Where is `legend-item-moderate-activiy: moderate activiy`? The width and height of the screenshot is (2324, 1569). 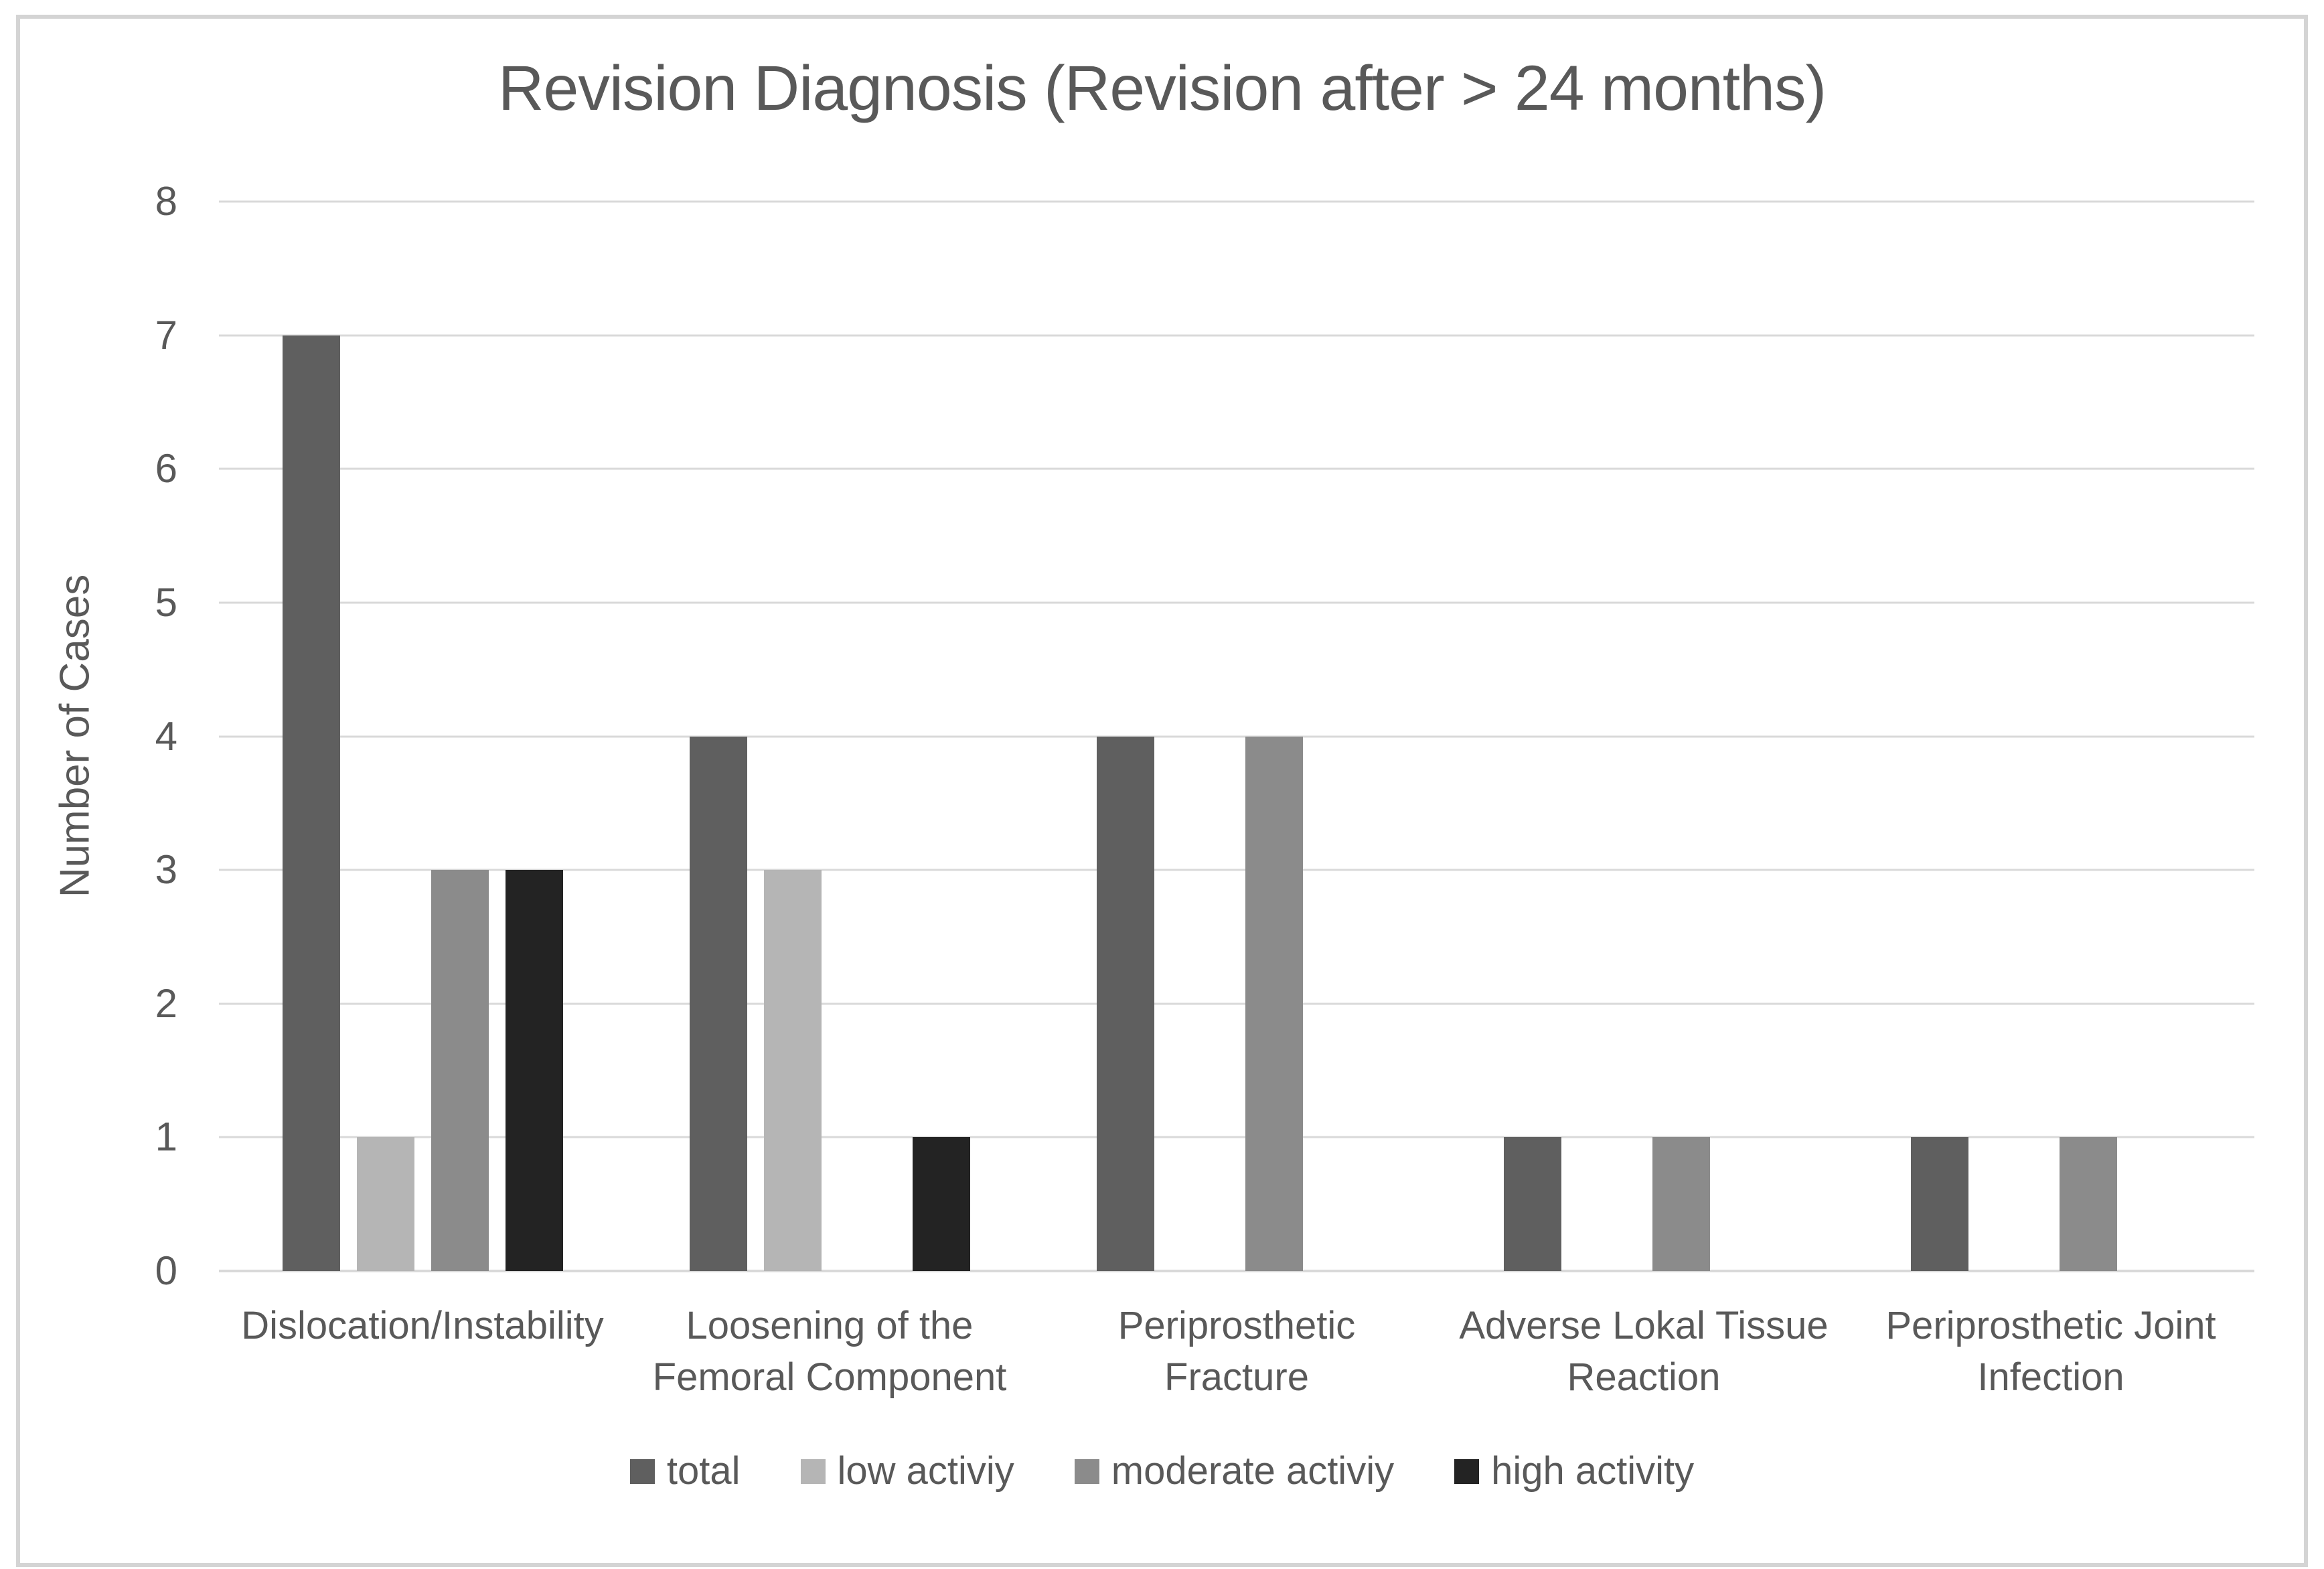
legend-item-moderate-activiy: moderate activiy is located at coordinates (1234, 1471).